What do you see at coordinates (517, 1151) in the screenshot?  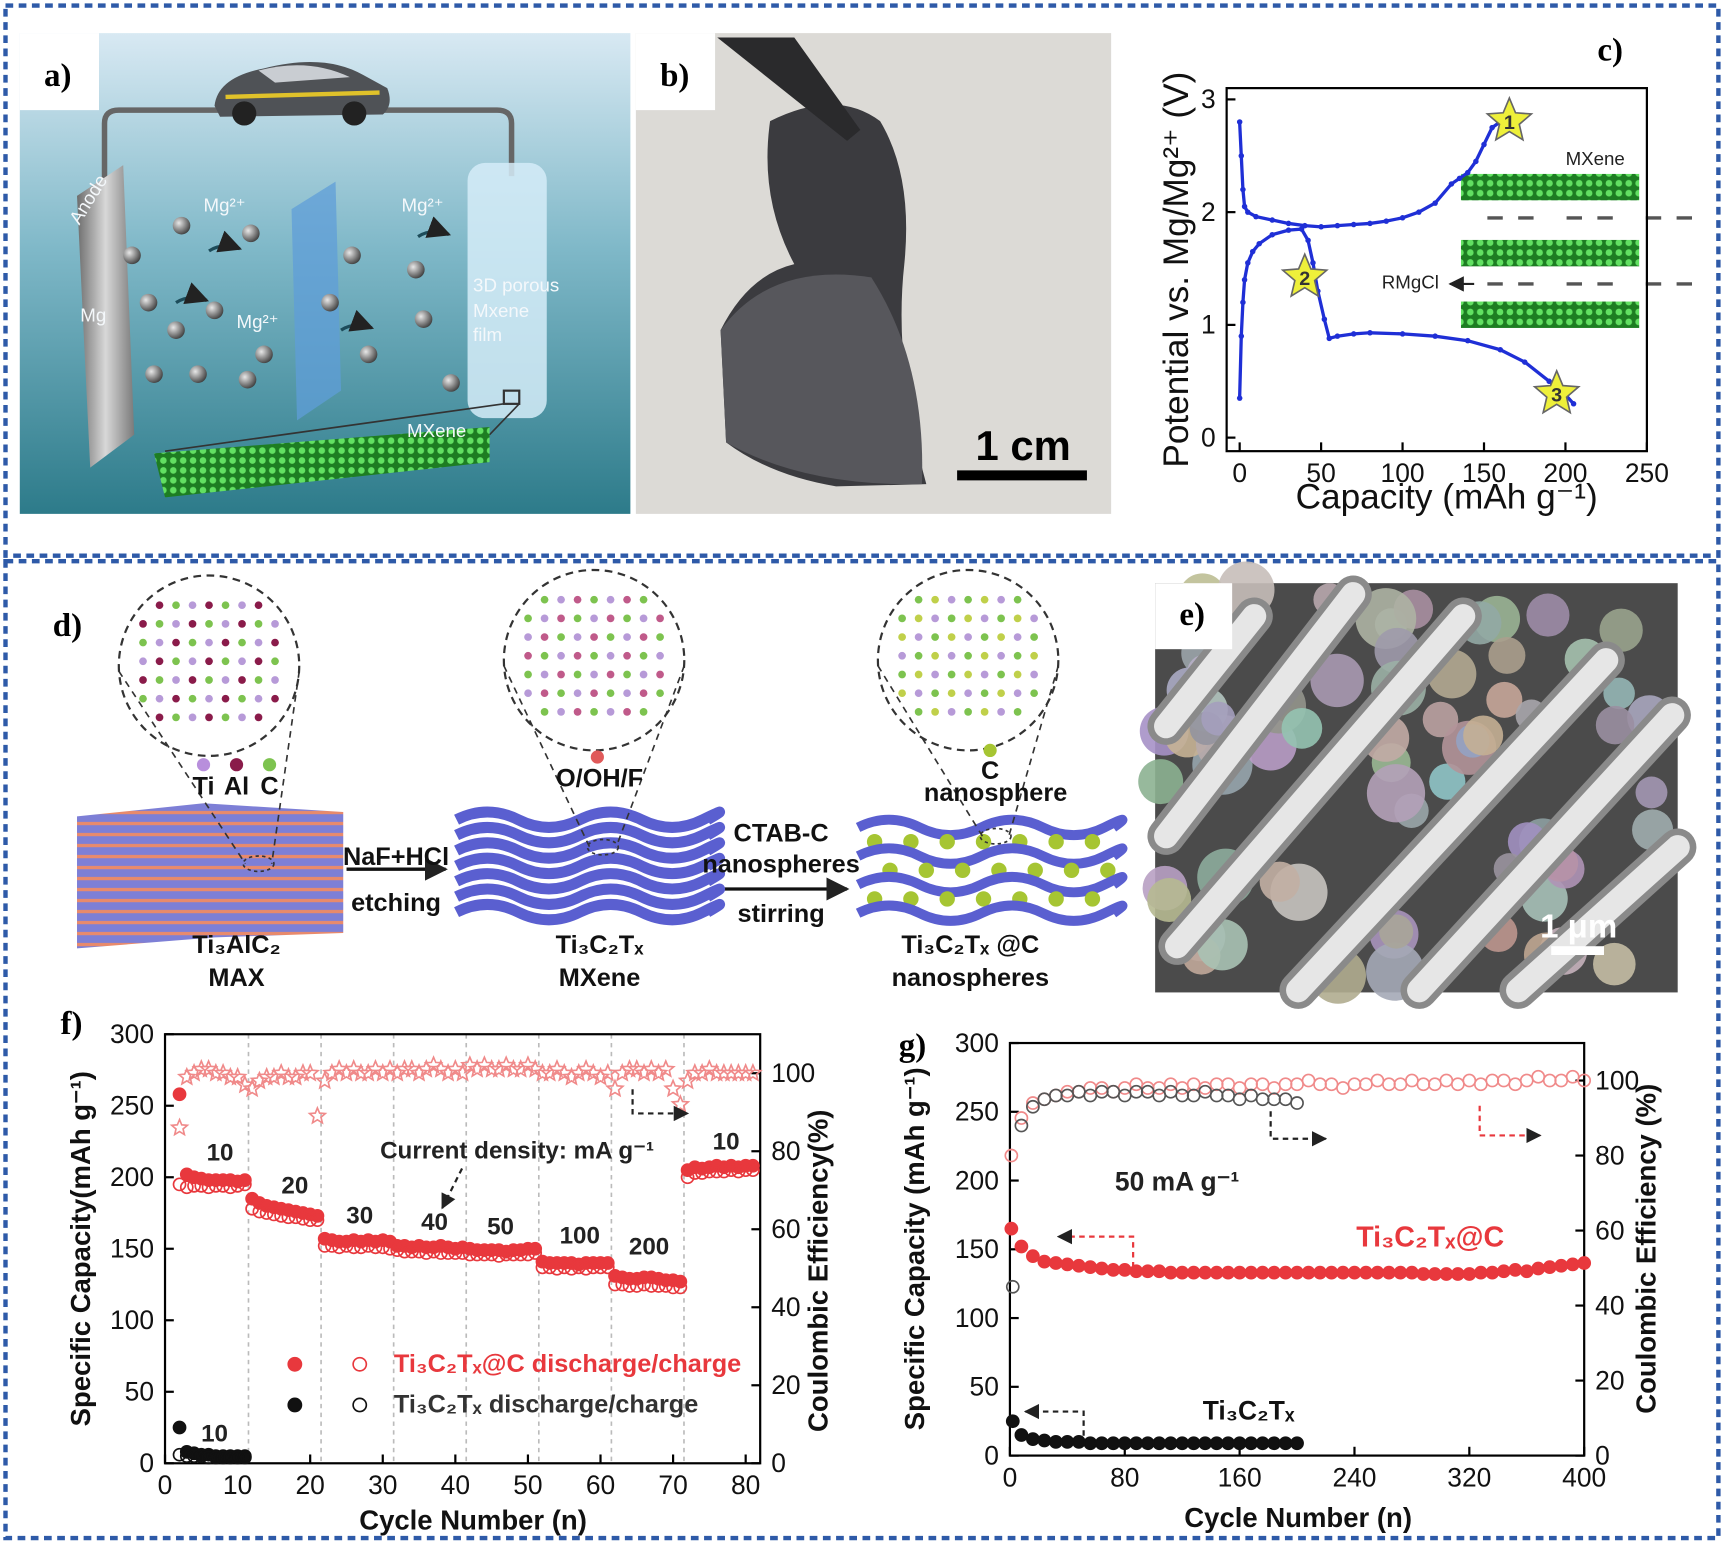 I see `annotation: Current density: mA g⁻¹` at bounding box center [517, 1151].